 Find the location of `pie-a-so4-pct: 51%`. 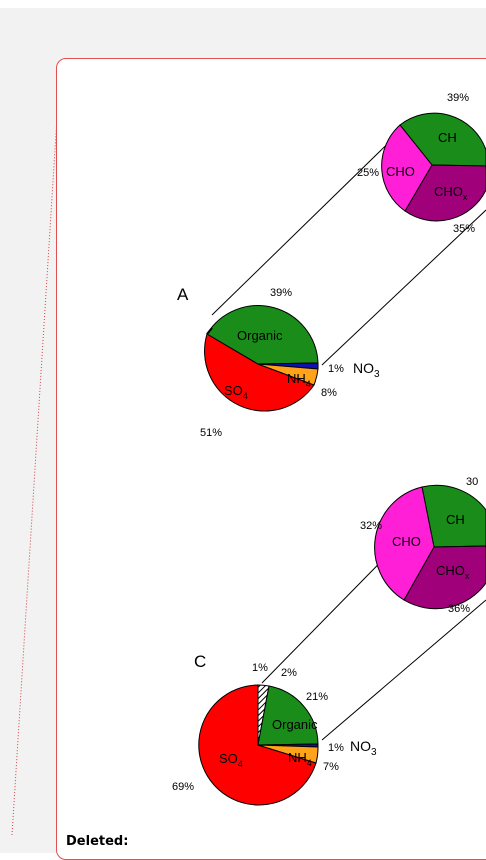

pie-a-so4-pct: 51% is located at coordinates (211, 433).